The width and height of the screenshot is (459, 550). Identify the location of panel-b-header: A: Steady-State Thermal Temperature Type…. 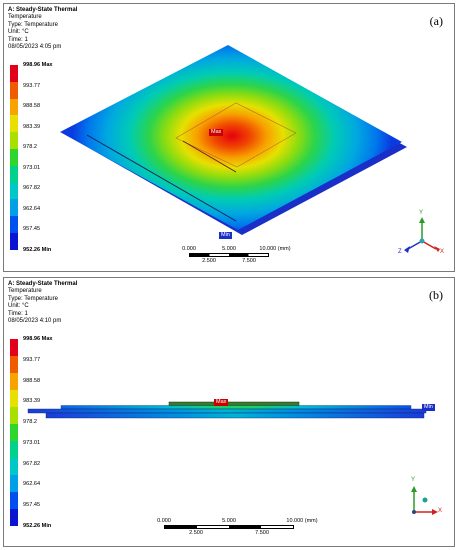
(42, 303).